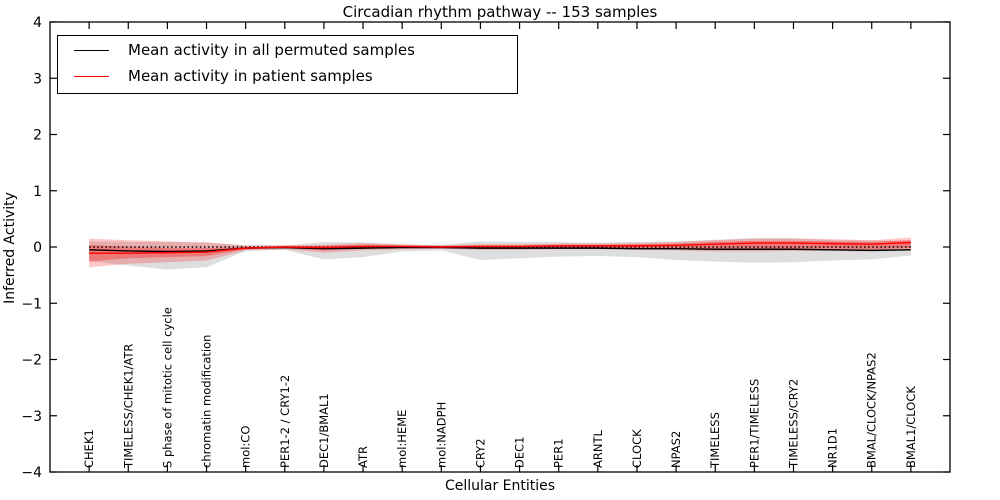 The image size is (1000, 500). I want to click on legend-label-patient: Mean activity in patient samples, so click(250, 76).